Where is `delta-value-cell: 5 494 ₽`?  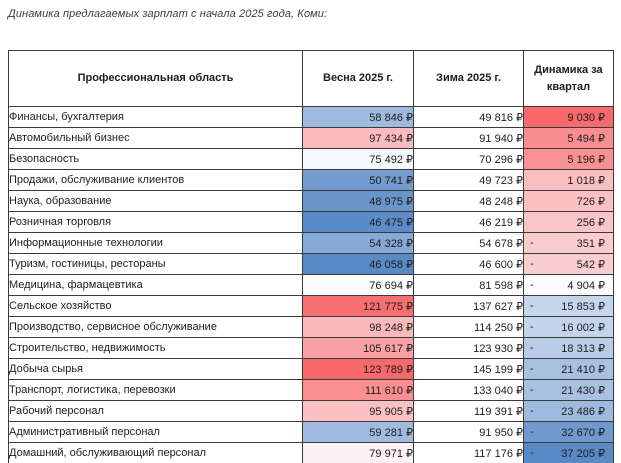 delta-value-cell: 5 494 ₽ is located at coordinates (568, 138).